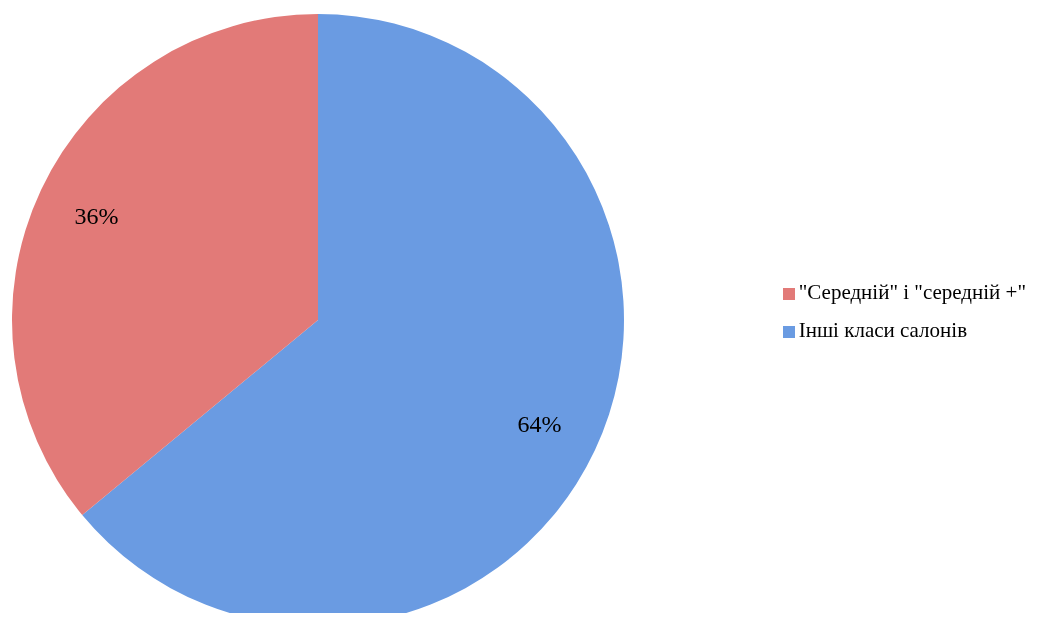 The image size is (1048, 621). I want to click on data-label: 36%, so click(96, 215).